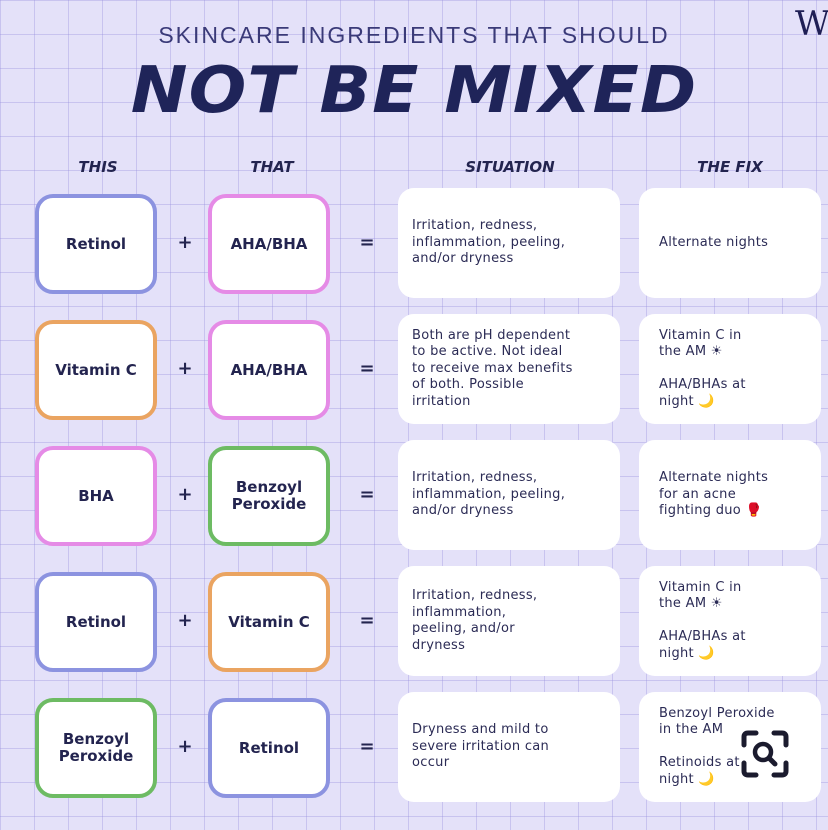 Image resolution: width=828 pixels, height=830 pixels. What do you see at coordinates (269, 622) in the screenshot?
I see `that-ingredient-pill: Vitamin C` at bounding box center [269, 622].